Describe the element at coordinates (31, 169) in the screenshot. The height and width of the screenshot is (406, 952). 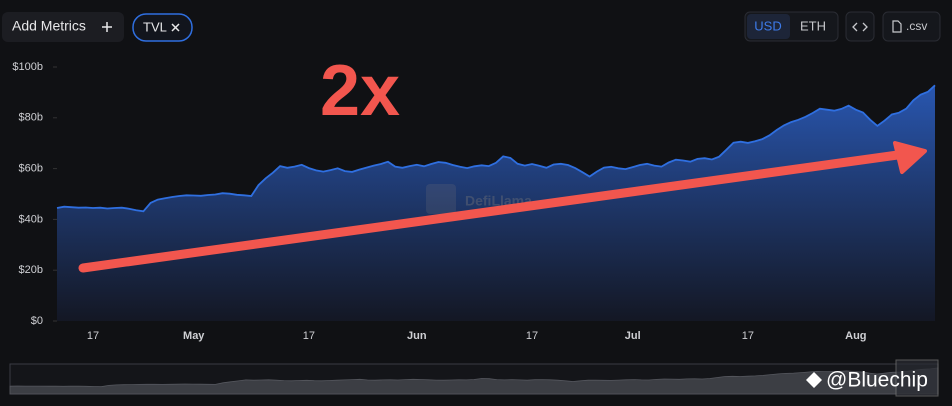
I see `y-tick-label: $60b` at that location.